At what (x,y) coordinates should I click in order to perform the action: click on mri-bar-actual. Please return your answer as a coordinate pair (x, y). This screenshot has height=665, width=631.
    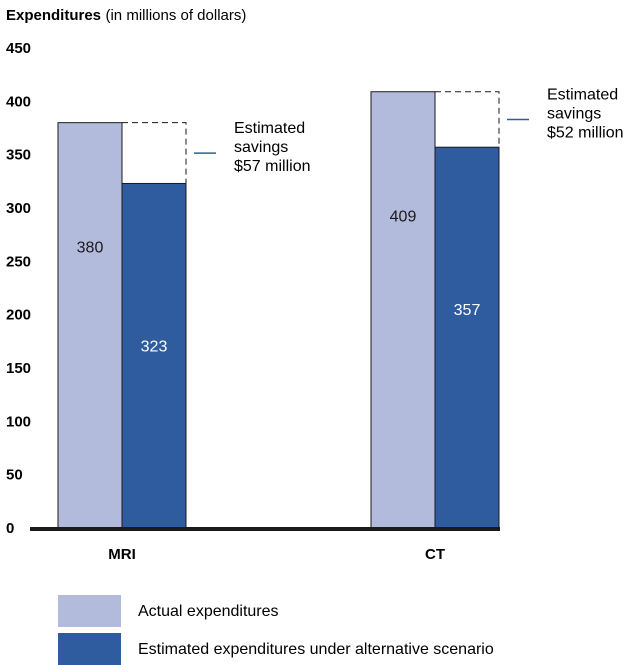
    Looking at the image, I should click on (90, 325).